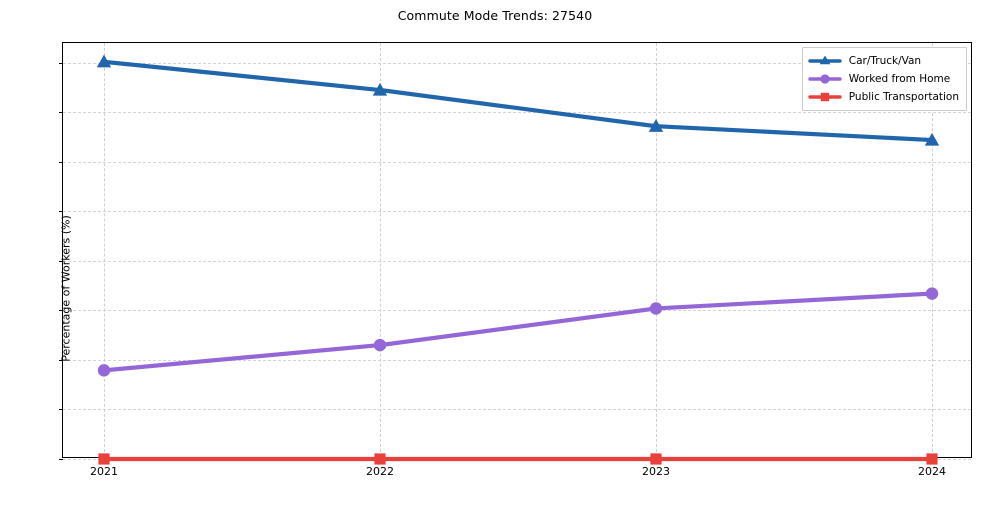  I want to click on legend-label: Car/Truck/Van, so click(885, 61).